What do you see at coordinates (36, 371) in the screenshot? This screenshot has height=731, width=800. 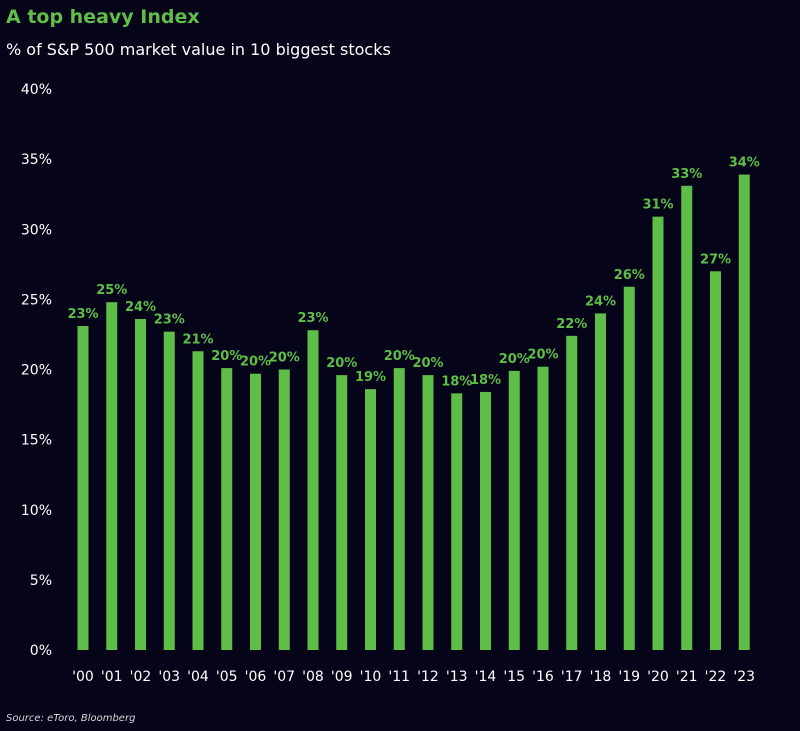 I see `y-tick-label: 20%` at bounding box center [36, 371].